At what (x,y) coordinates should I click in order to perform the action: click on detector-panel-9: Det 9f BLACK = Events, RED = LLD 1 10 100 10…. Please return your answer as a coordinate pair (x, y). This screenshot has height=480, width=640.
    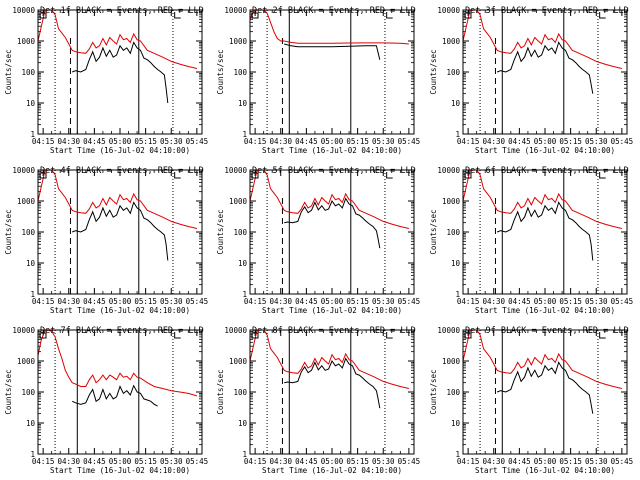
    Looking at the image, I should click on (531, 400).